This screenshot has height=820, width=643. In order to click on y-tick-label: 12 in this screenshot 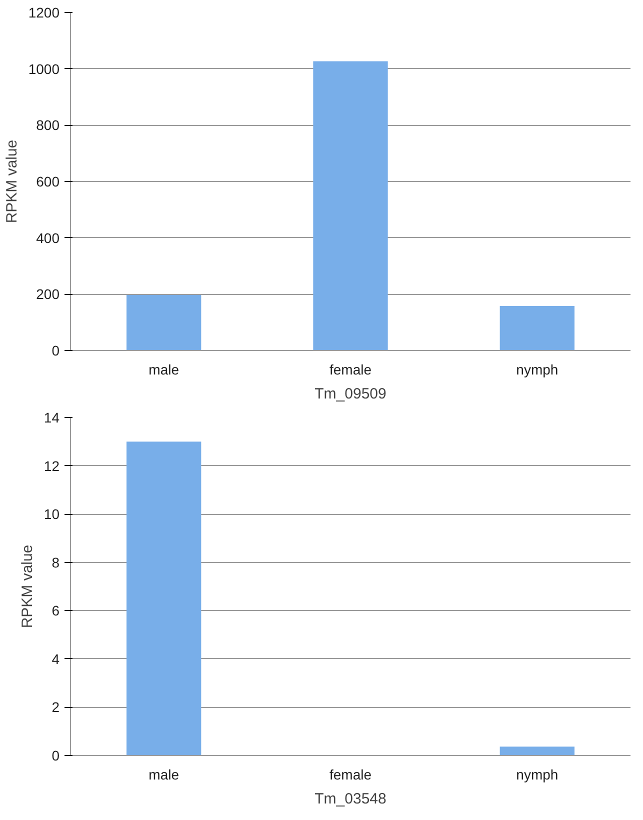, I will do `click(52, 466)`.